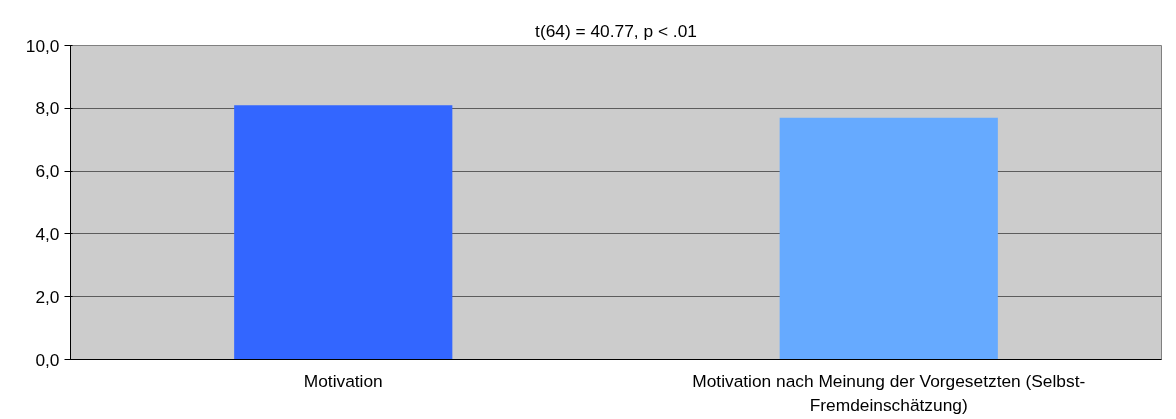  I want to click on x-tick-label: Motivation nach Meinung der Vorgesetzten (Selbst-Fremdeinschätzung), so click(889, 392).